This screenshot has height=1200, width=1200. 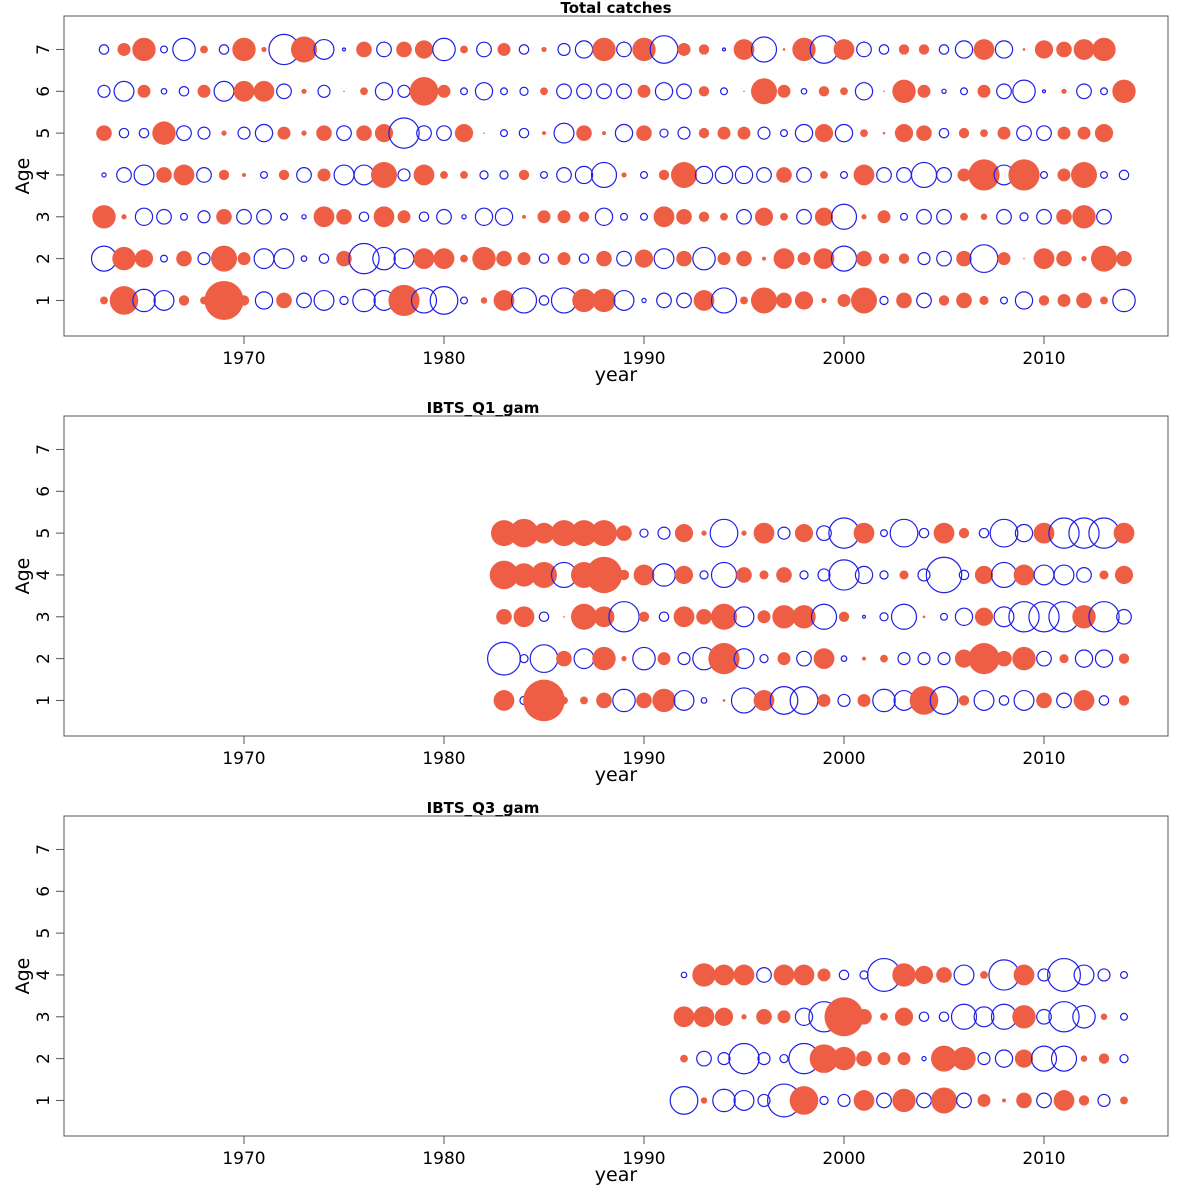 What do you see at coordinates (443, 759) in the screenshot?
I see `x-tick-label: 1980` at bounding box center [443, 759].